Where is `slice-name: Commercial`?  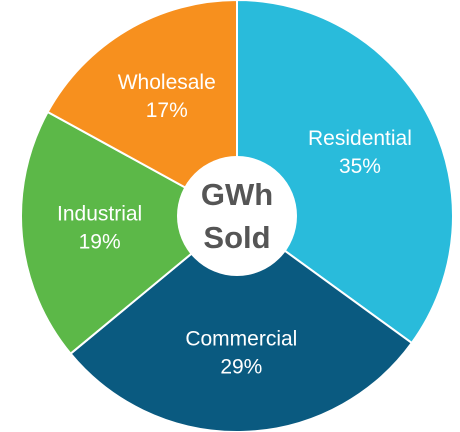
slice-name: Commercial is located at coordinates (241, 338).